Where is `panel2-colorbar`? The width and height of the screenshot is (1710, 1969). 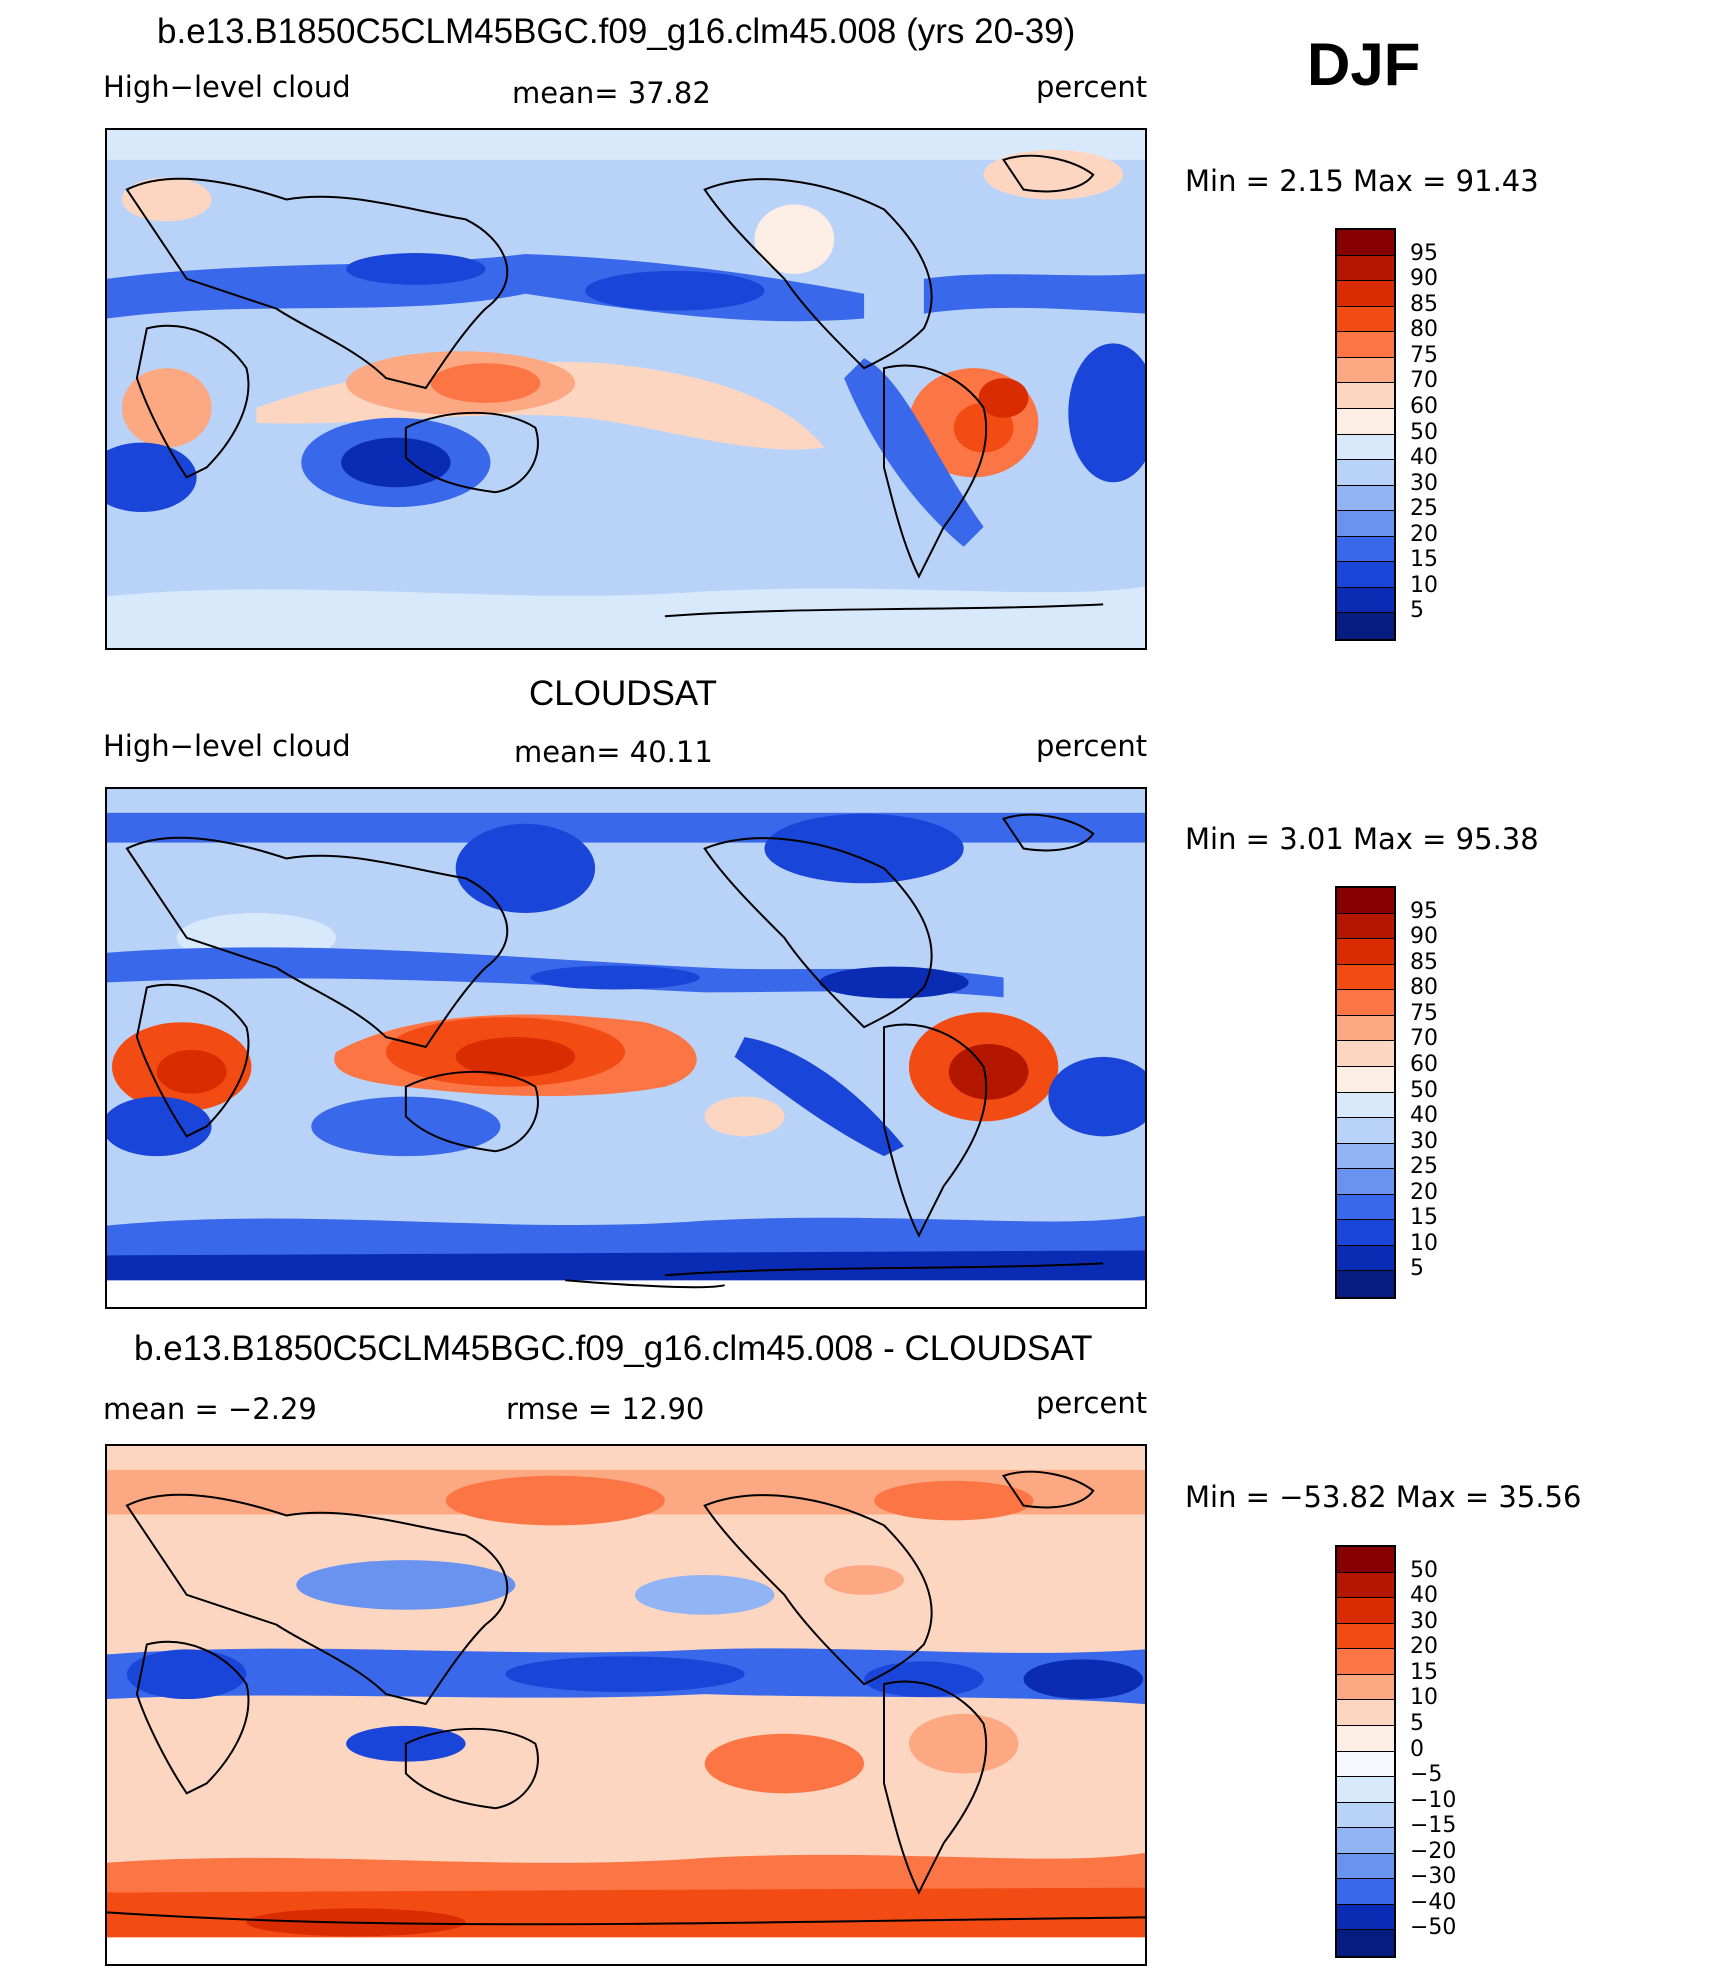
panel2-colorbar is located at coordinates (1365, 1092).